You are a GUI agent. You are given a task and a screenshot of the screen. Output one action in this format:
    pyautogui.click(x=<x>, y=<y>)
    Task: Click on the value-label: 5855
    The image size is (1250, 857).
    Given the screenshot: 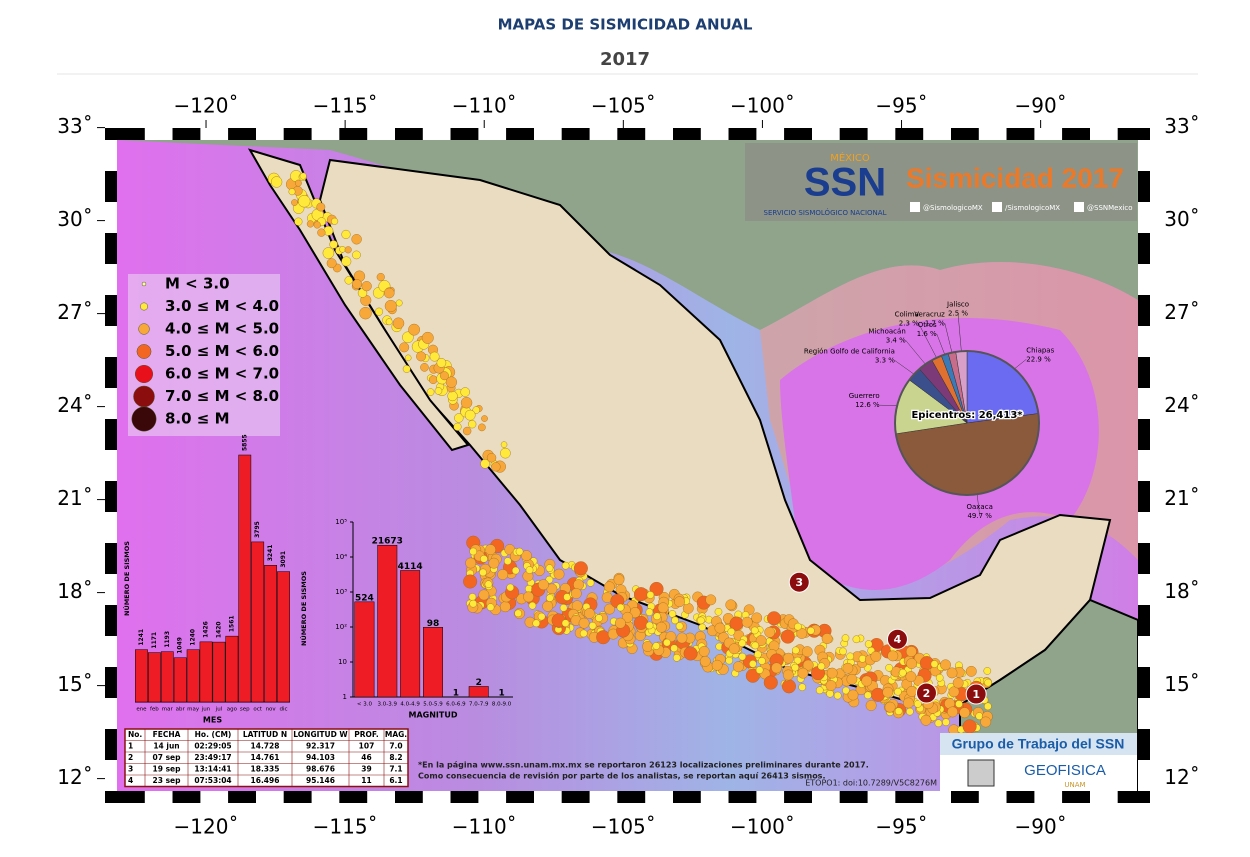 What is the action you would take?
    pyautogui.click(x=244, y=442)
    